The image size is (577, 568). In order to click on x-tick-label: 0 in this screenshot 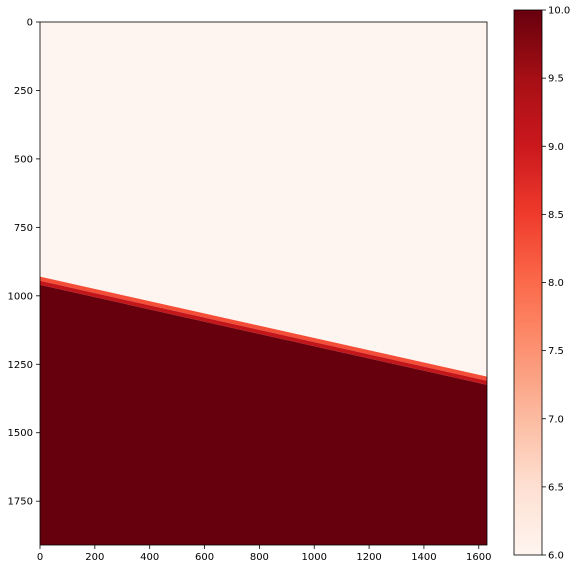, I will do `click(40, 557)`.